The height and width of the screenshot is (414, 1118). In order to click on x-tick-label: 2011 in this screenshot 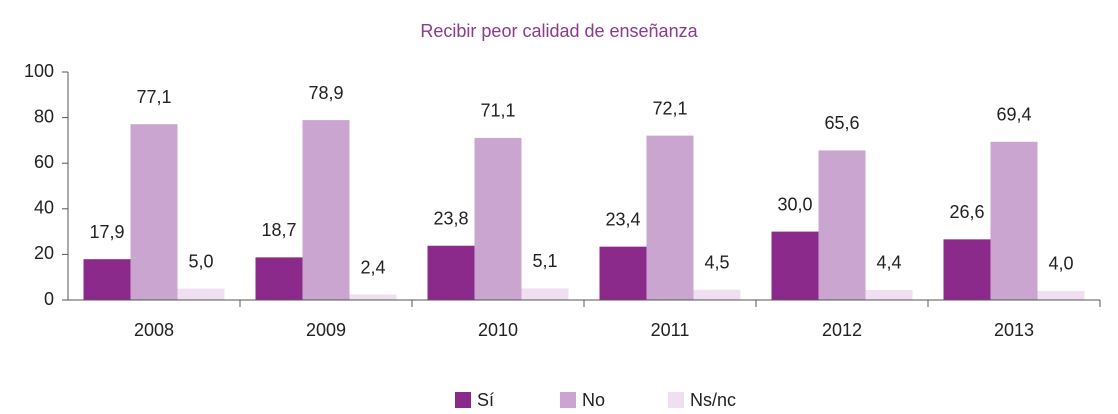, I will do `click(670, 330)`.